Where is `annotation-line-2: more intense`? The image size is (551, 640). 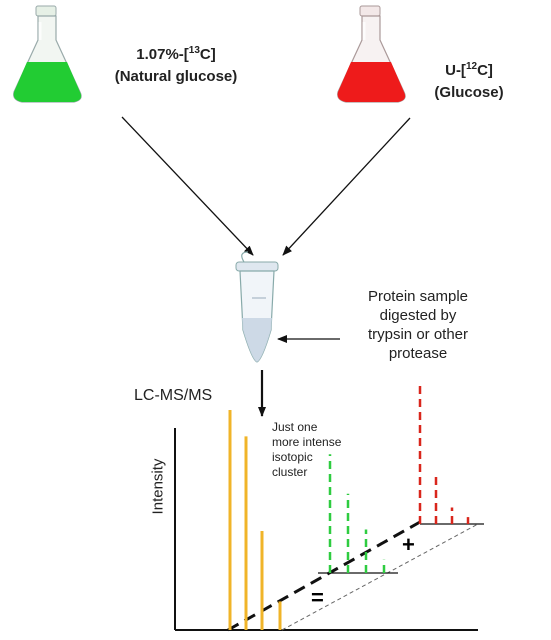
annotation-line-2: more intense is located at coordinates (307, 442).